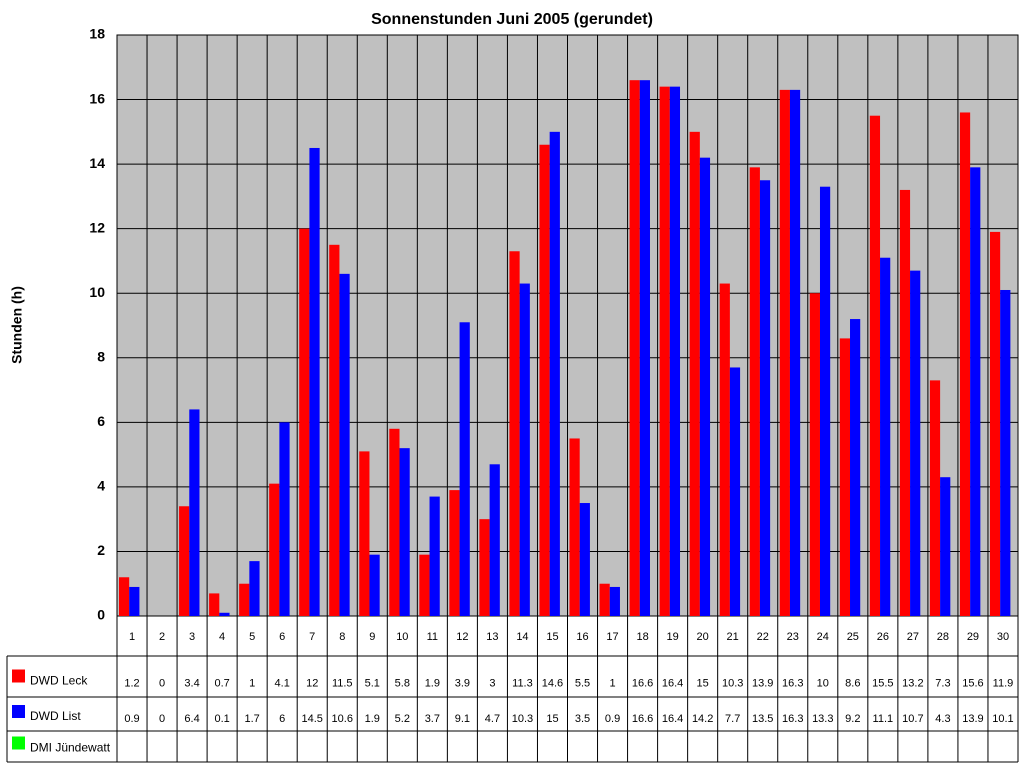 The width and height of the screenshot is (1024, 768). I want to click on y-axis-label: Stunden (h), so click(17, 325).